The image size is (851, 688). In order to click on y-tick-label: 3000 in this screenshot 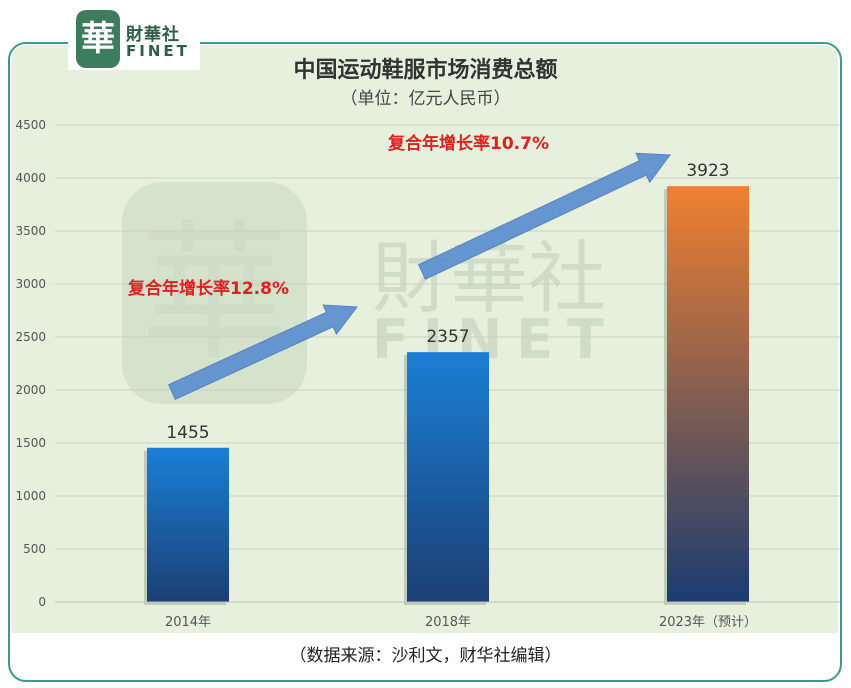, I will do `click(30, 284)`.